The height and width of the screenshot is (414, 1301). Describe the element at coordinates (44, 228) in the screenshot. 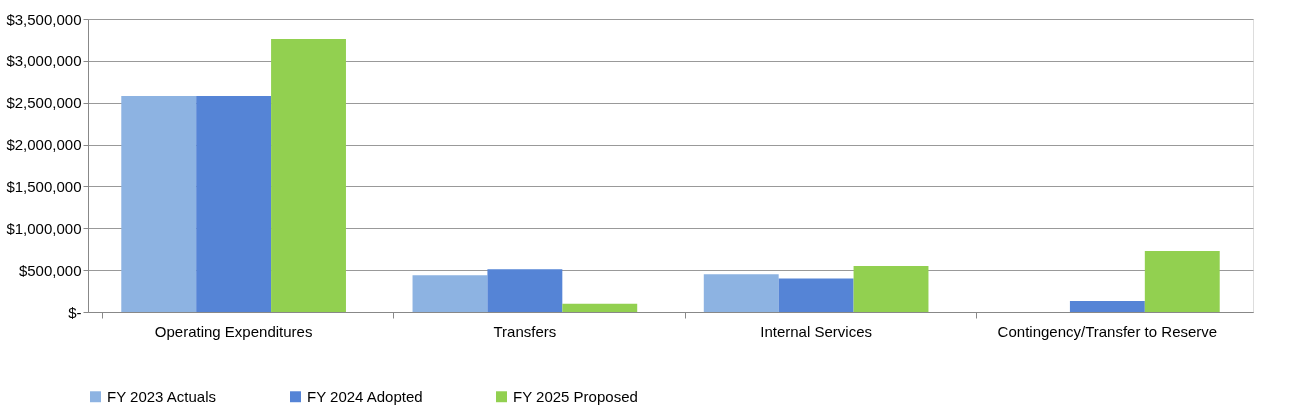

I see `y-tick-label: $1,000,000` at that location.